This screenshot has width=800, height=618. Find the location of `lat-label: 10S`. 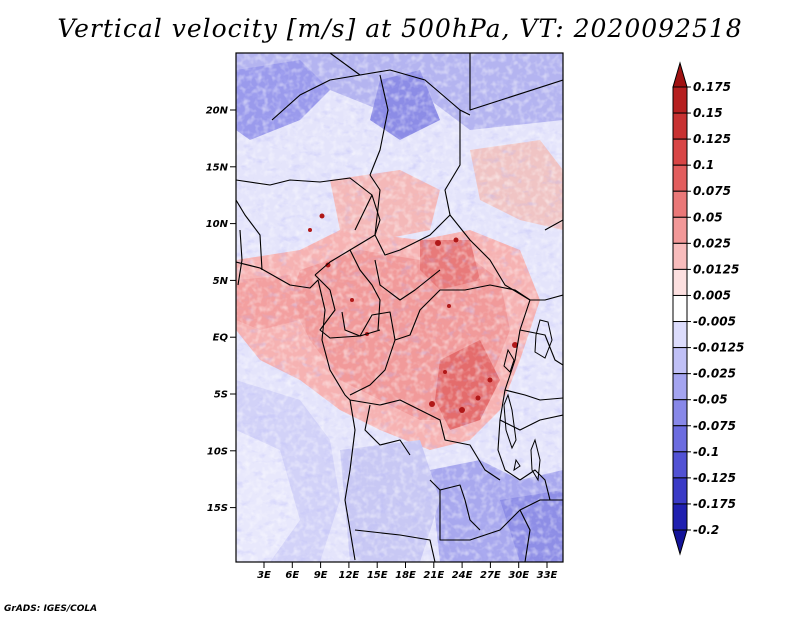

lat-label: 10S is located at coordinates (217, 451).